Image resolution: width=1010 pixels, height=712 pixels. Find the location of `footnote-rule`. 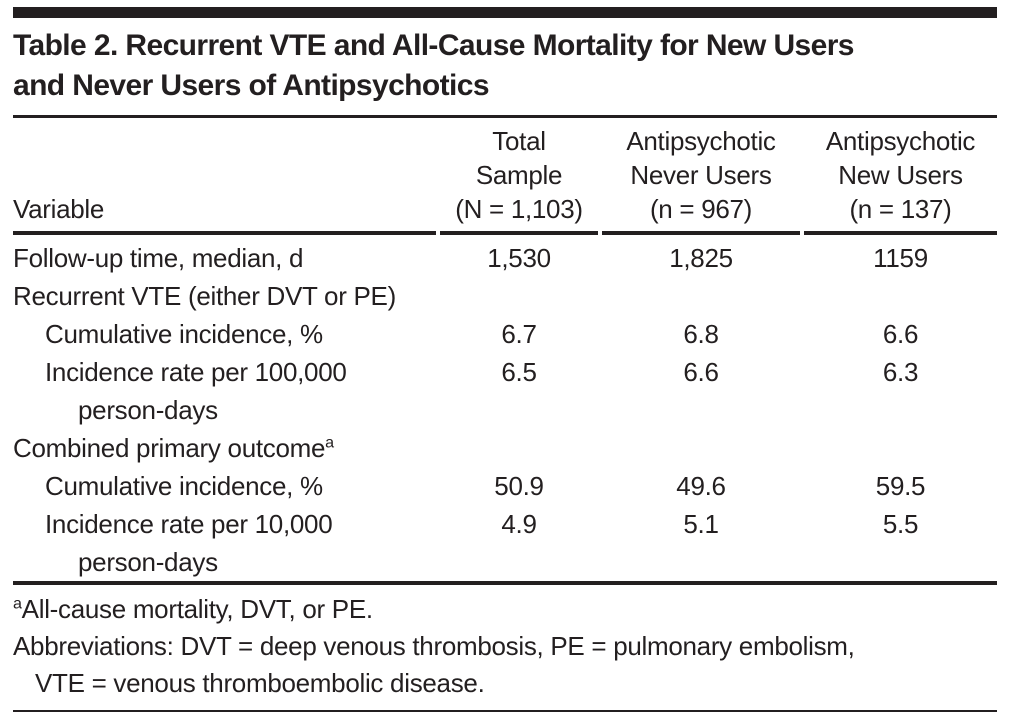

footnote-rule is located at coordinates (505, 583).